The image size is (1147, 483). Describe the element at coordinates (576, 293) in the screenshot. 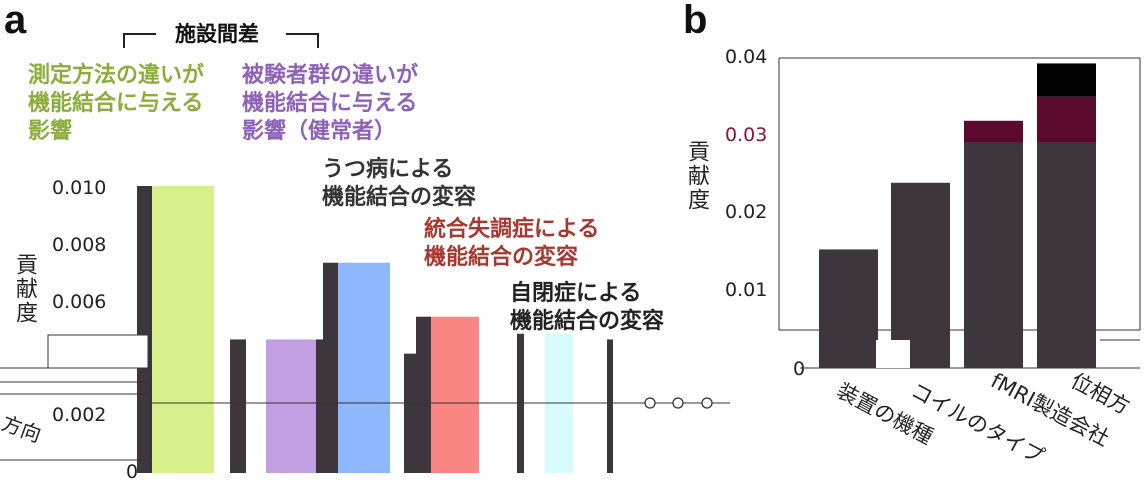

I see `panel-a-category-label-line: 自閉症による` at that location.